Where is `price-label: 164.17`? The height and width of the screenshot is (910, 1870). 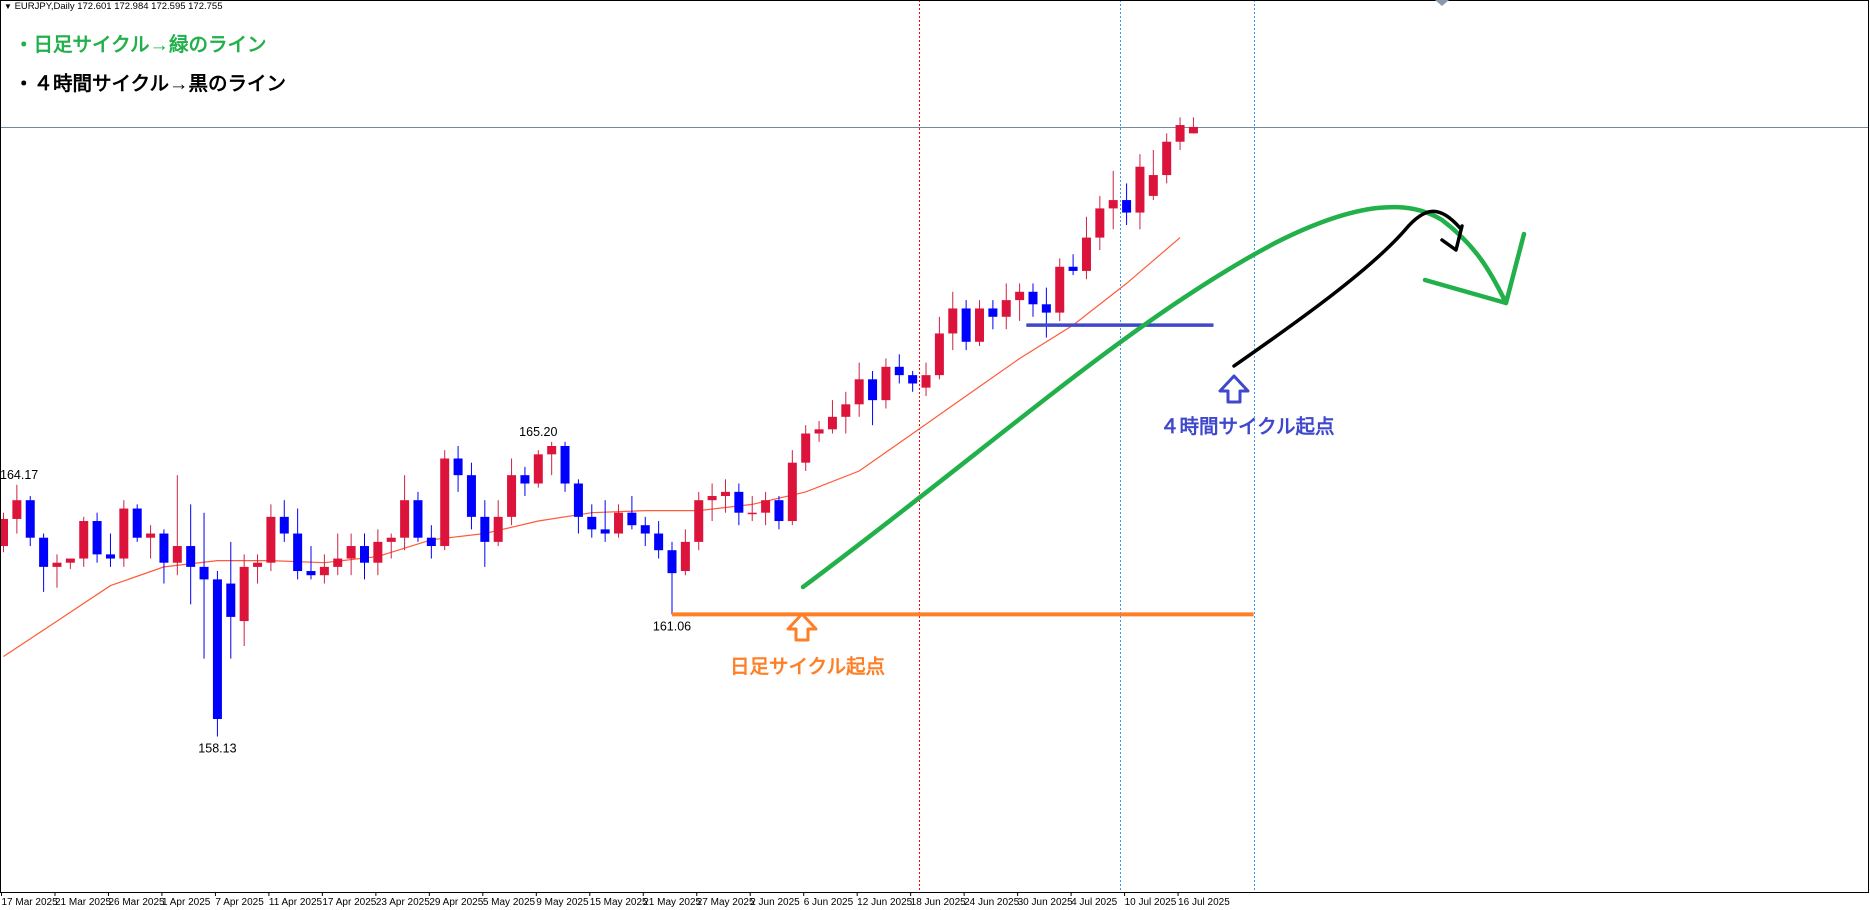 price-label: 164.17 is located at coordinates (19, 475).